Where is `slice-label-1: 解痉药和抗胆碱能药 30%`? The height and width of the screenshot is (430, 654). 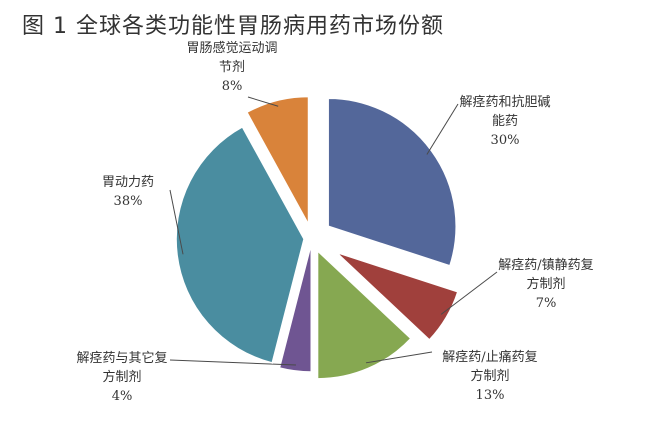 slice-label-1: 解痉药和抗胆碱能药 30% is located at coordinates (504, 121).